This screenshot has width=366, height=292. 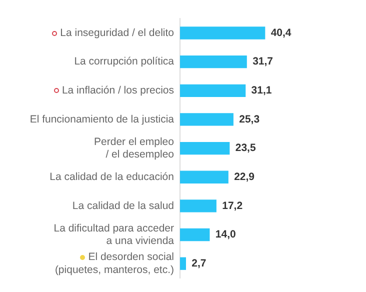 I want to click on data-label: 25,3, so click(x=249, y=119).